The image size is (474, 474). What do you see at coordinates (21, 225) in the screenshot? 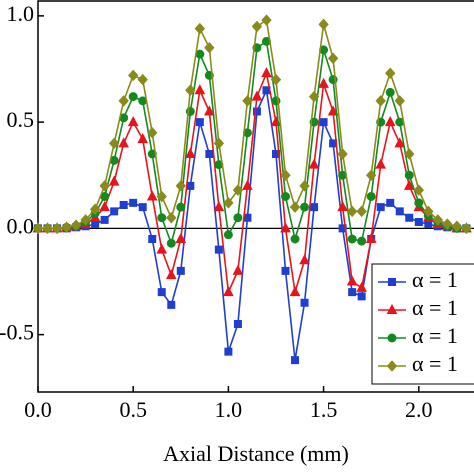
I see `y-tick-label: 0.0` at bounding box center [21, 225].